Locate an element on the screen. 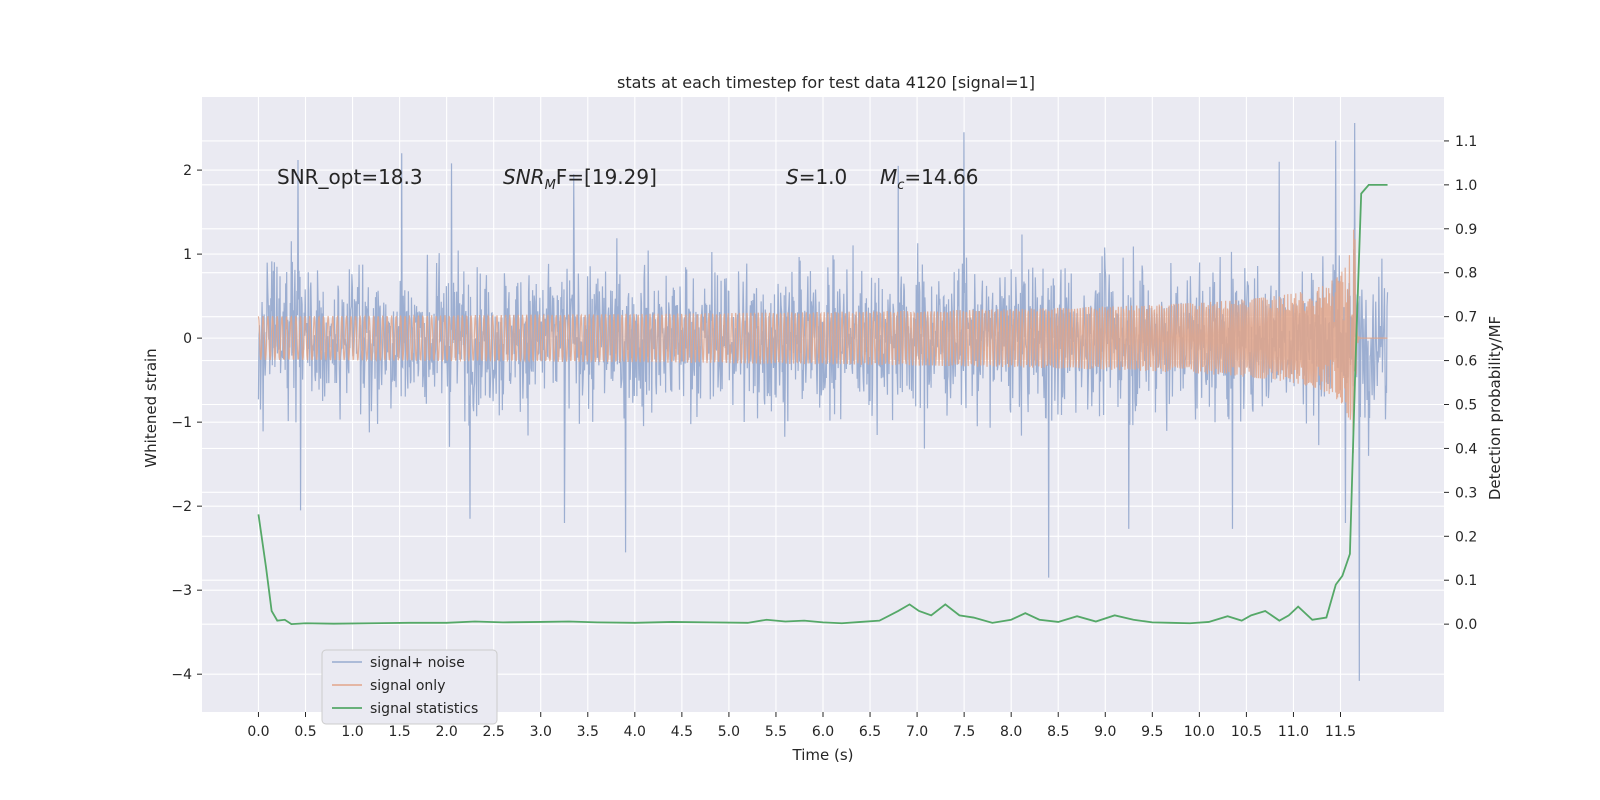 The image size is (1600, 800). x-tick-label: 3.5 is located at coordinates (588, 732).